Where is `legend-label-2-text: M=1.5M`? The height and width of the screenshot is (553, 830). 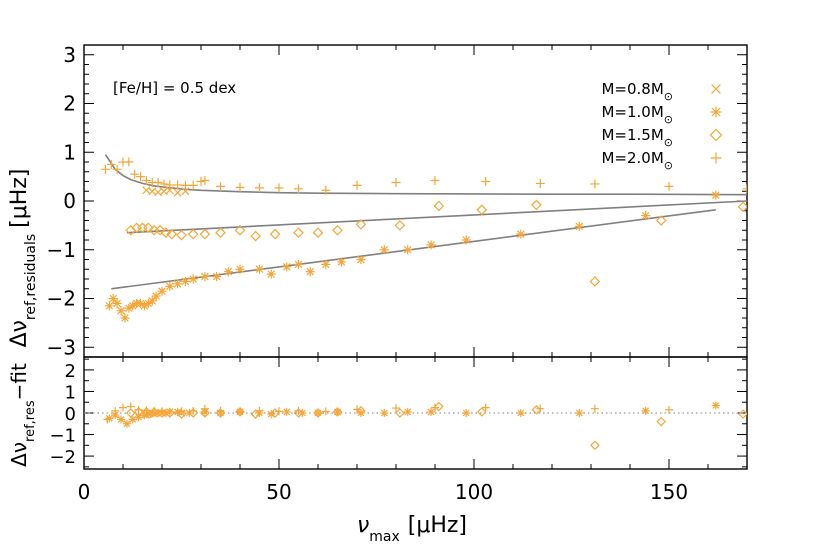 legend-label-2-text: M=1.5M is located at coordinates (632, 135).